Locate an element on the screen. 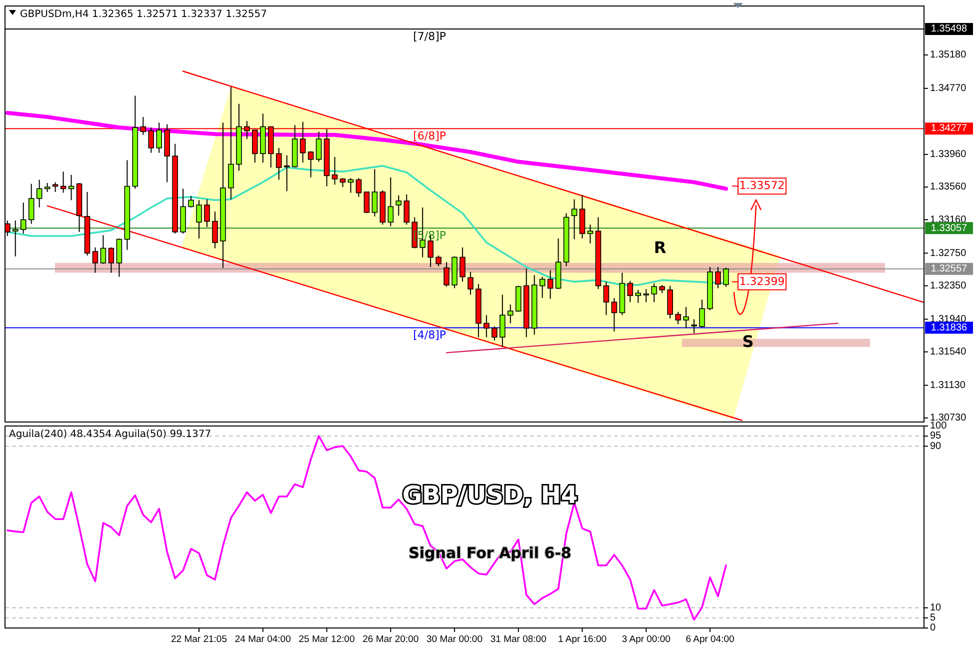  y-tick-label: 1.33560 is located at coordinates (948, 187).